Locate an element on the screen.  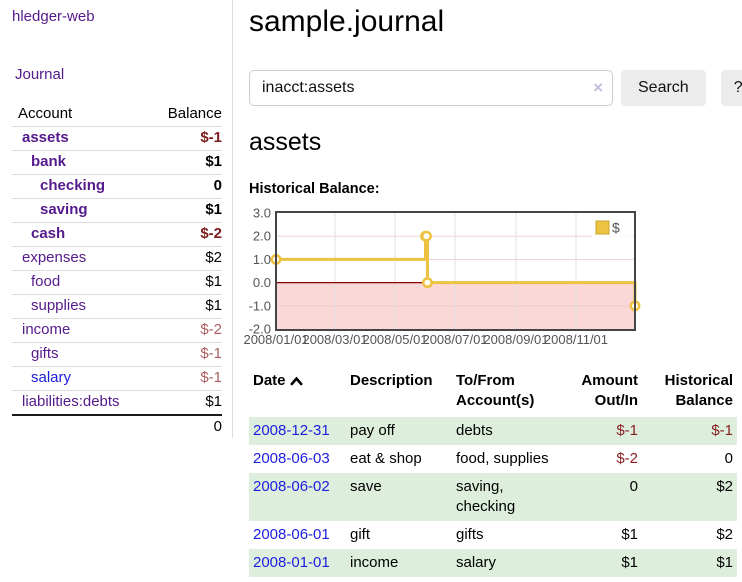
transaction-amount: $-1 is located at coordinates (627, 430).